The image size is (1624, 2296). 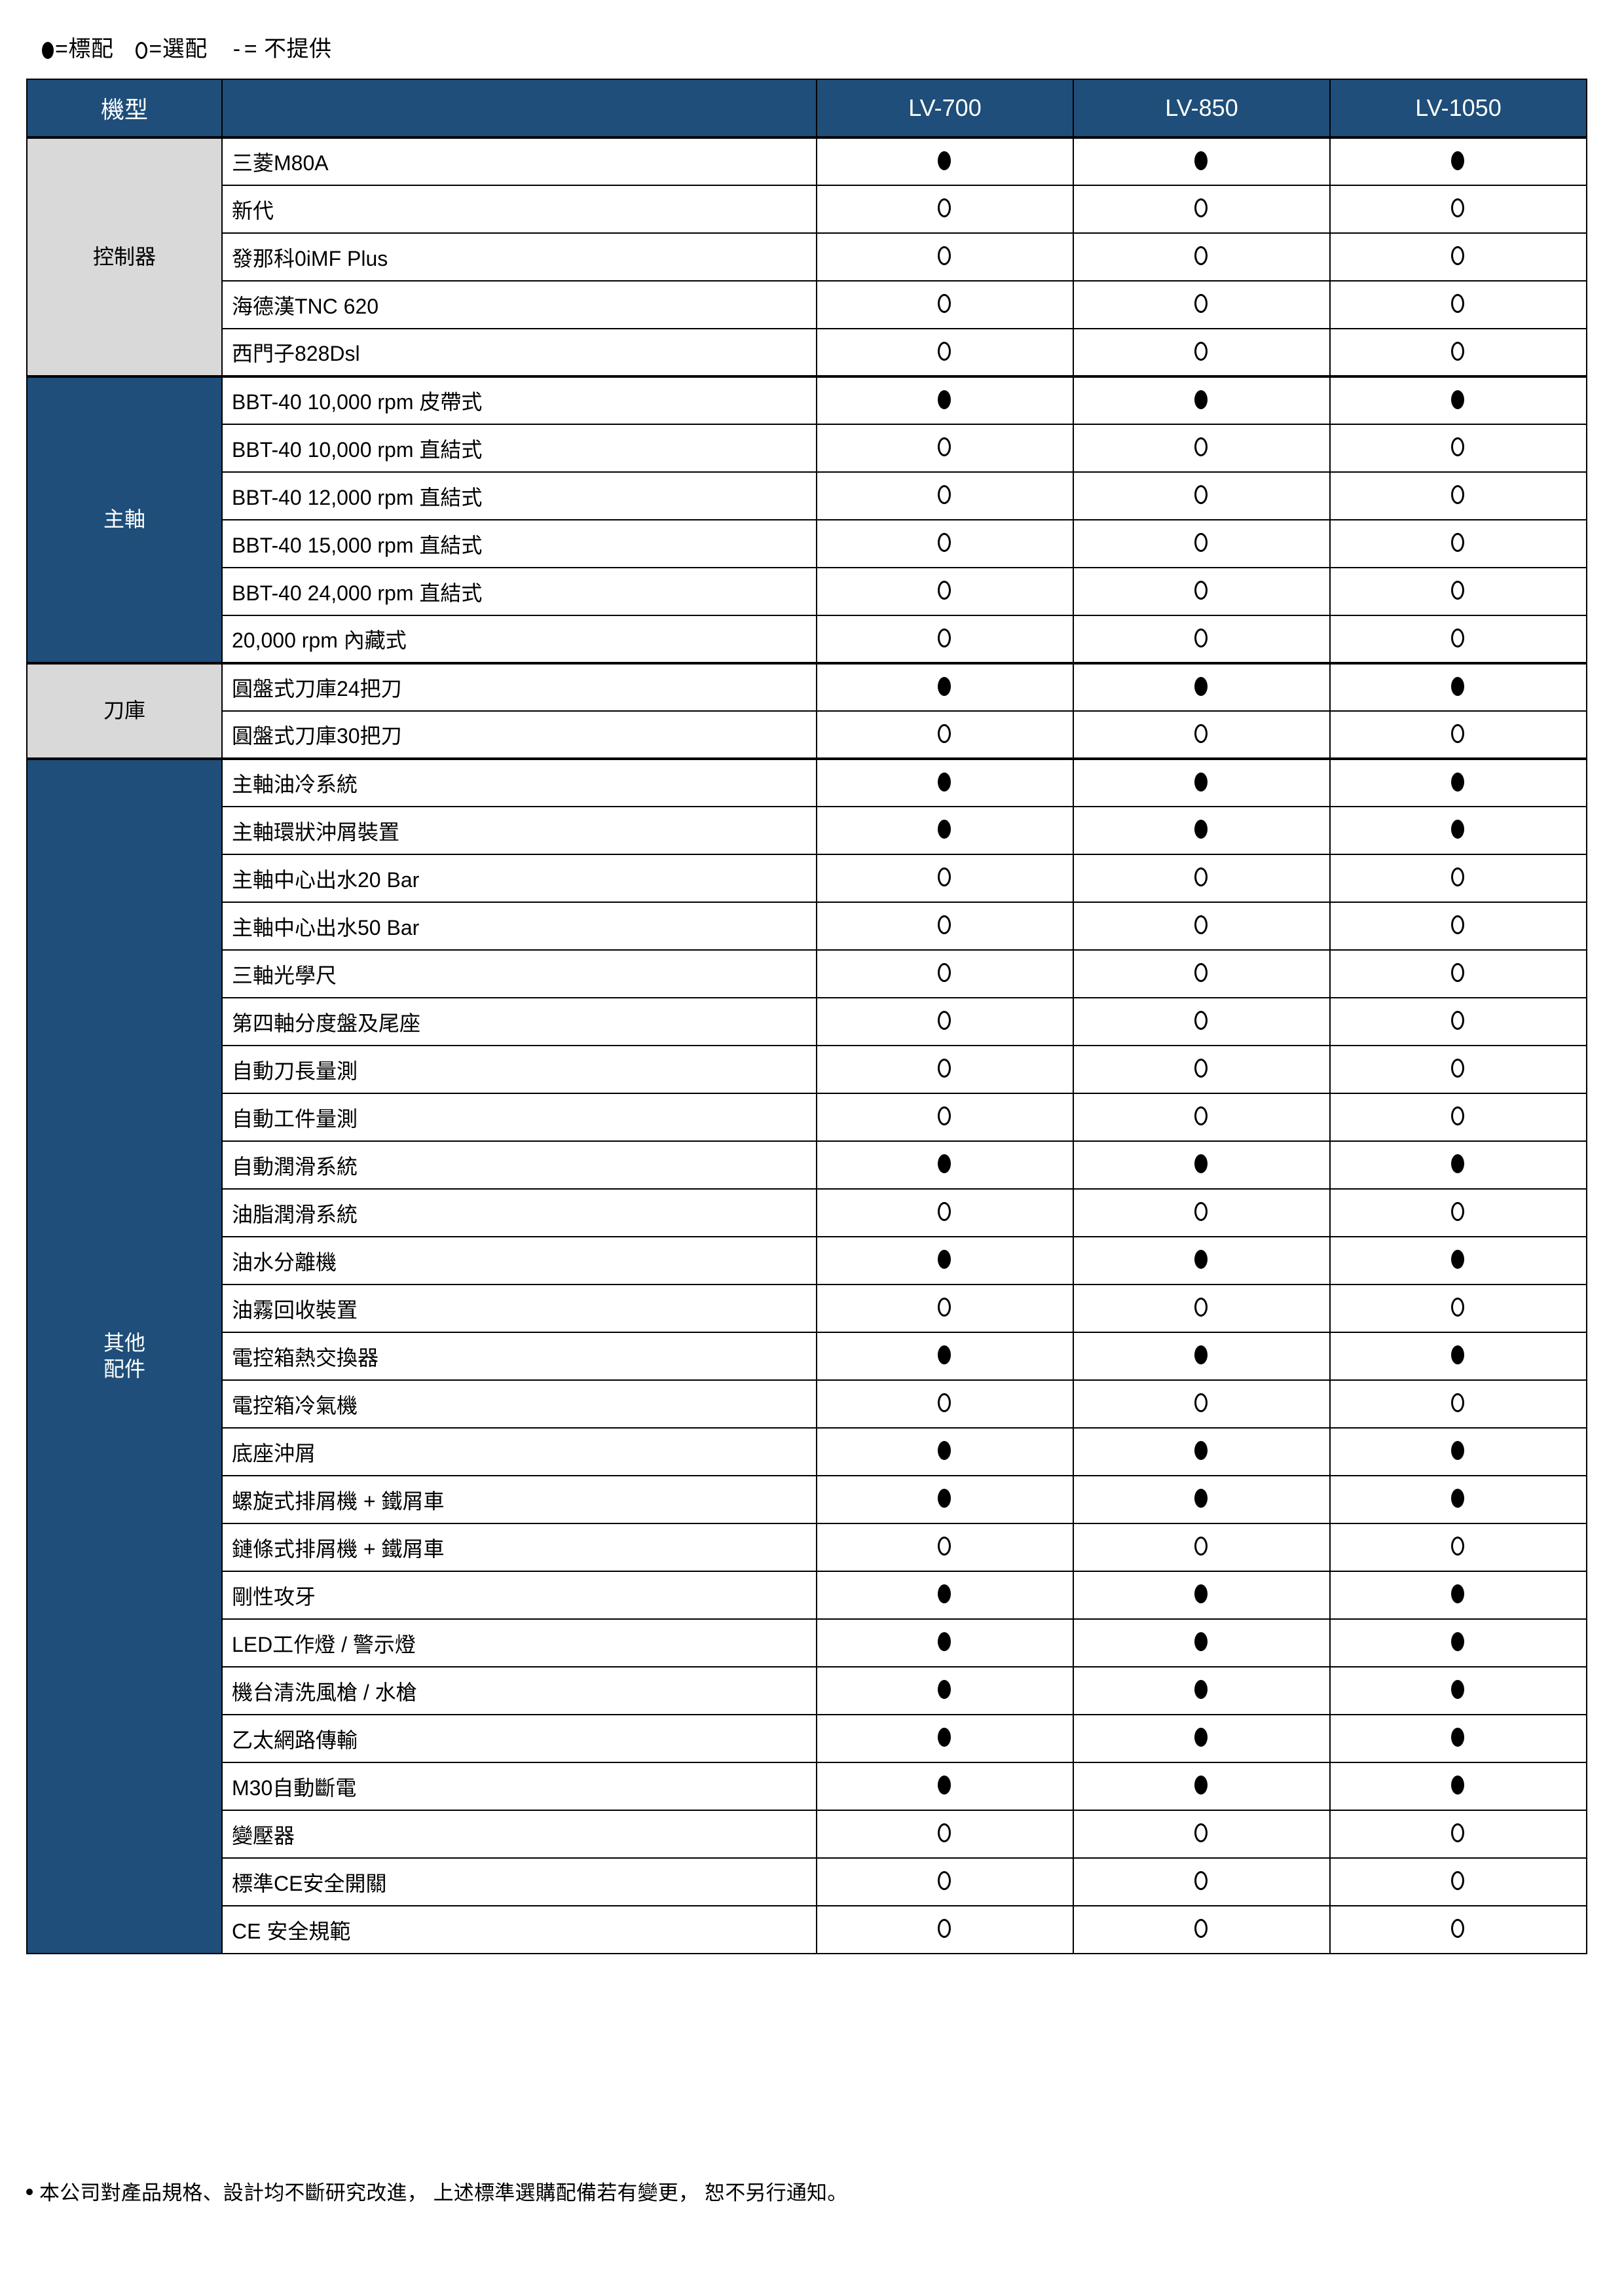 What do you see at coordinates (519, 448) in the screenshot?
I see `item-label: BBT-40 10,000 rpm 直結式` at bounding box center [519, 448].